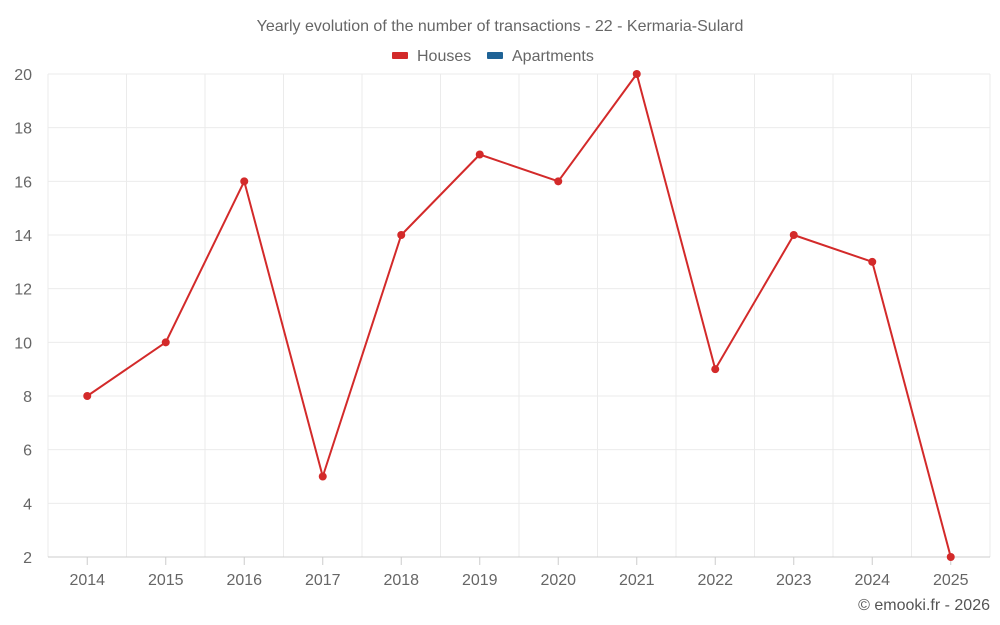  Describe the element at coordinates (872, 580) in the screenshot. I see `x-tick-label: 2024` at that location.